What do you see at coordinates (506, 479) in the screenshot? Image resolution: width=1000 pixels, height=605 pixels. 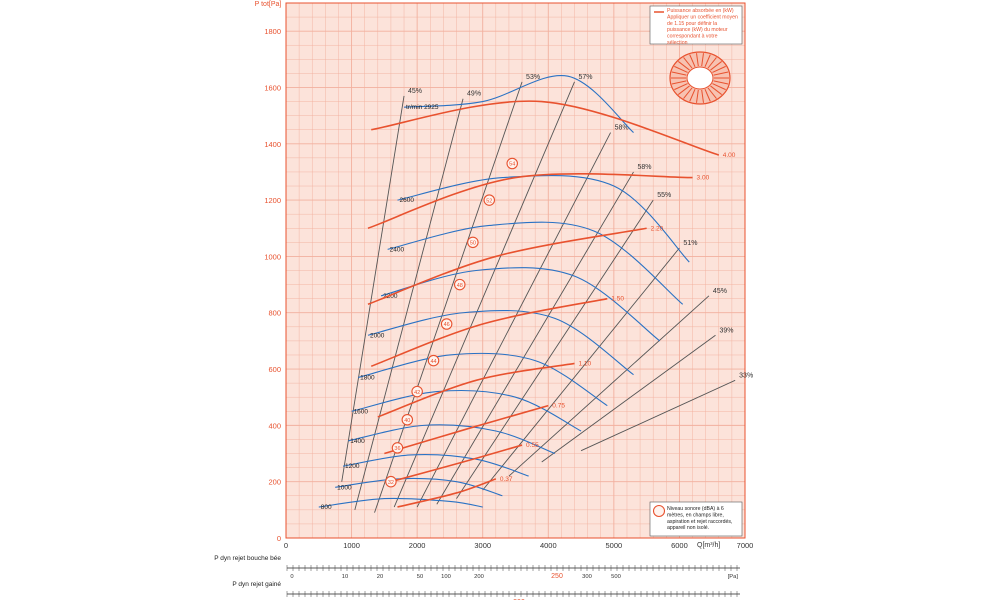 I see `power-label: 0.37` at bounding box center [506, 479].